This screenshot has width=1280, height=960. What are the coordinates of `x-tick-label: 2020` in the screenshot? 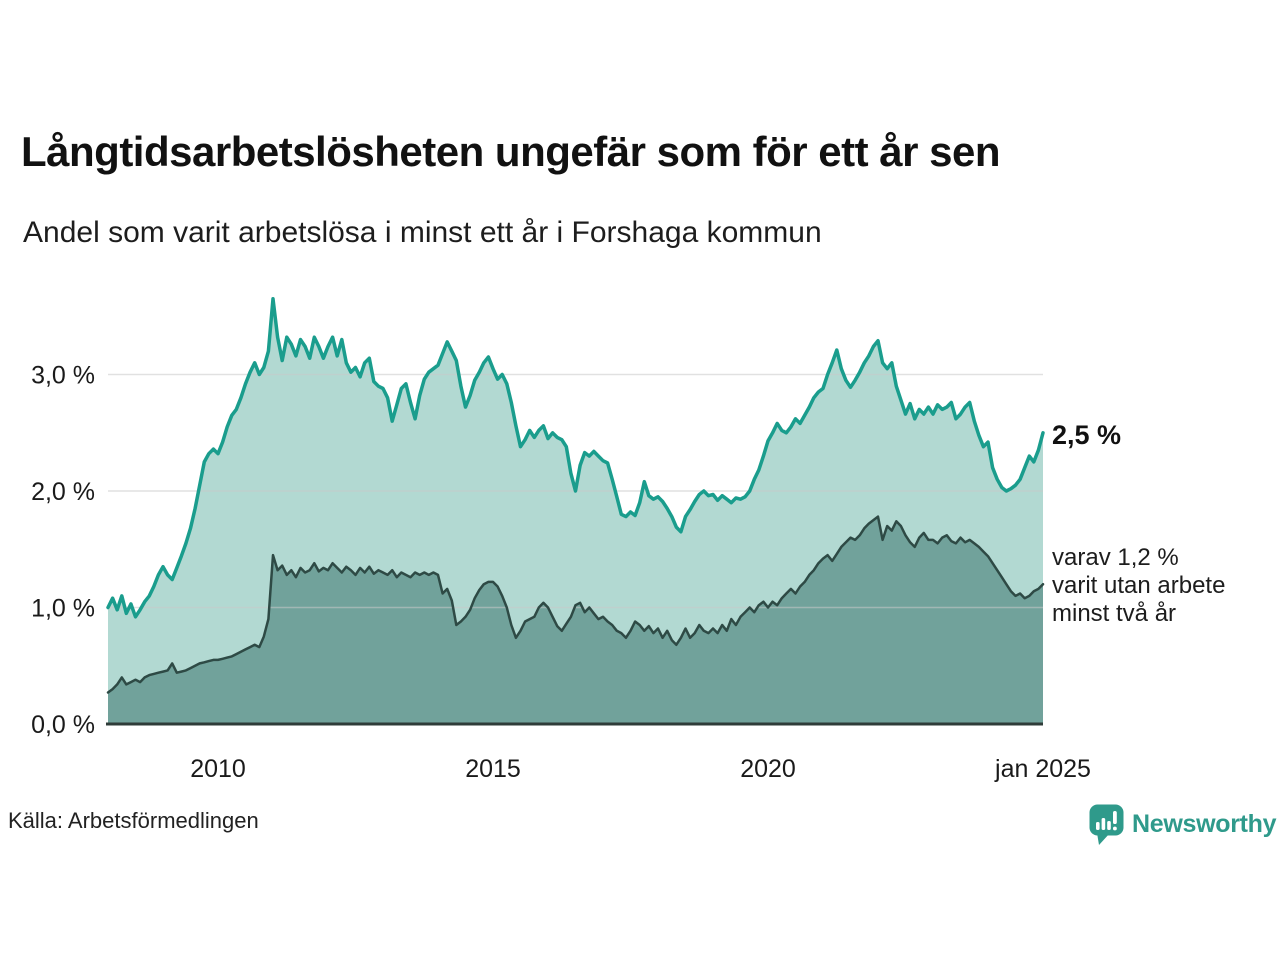 It's located at (768, 769).